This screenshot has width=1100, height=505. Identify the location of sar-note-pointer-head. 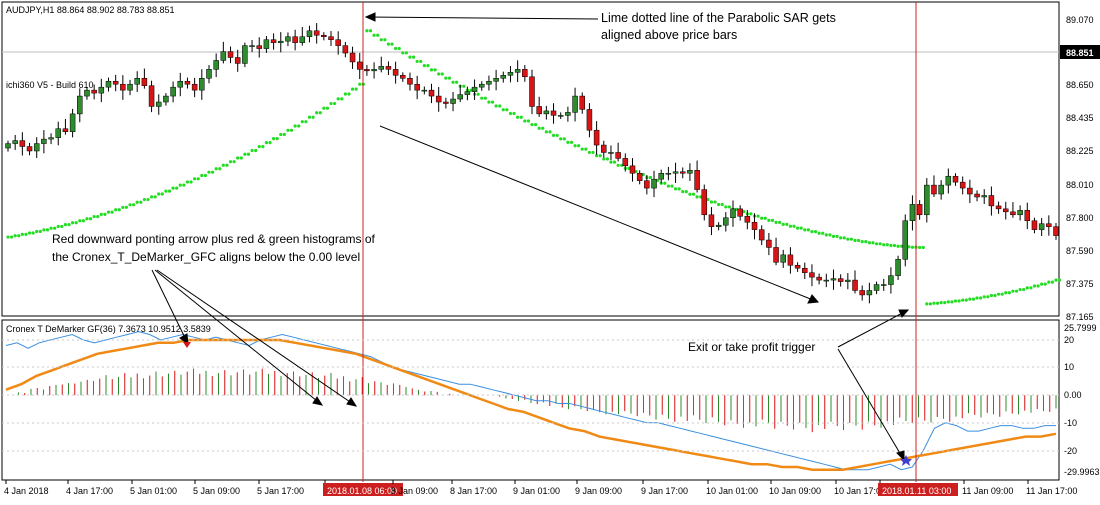
(370, 17).